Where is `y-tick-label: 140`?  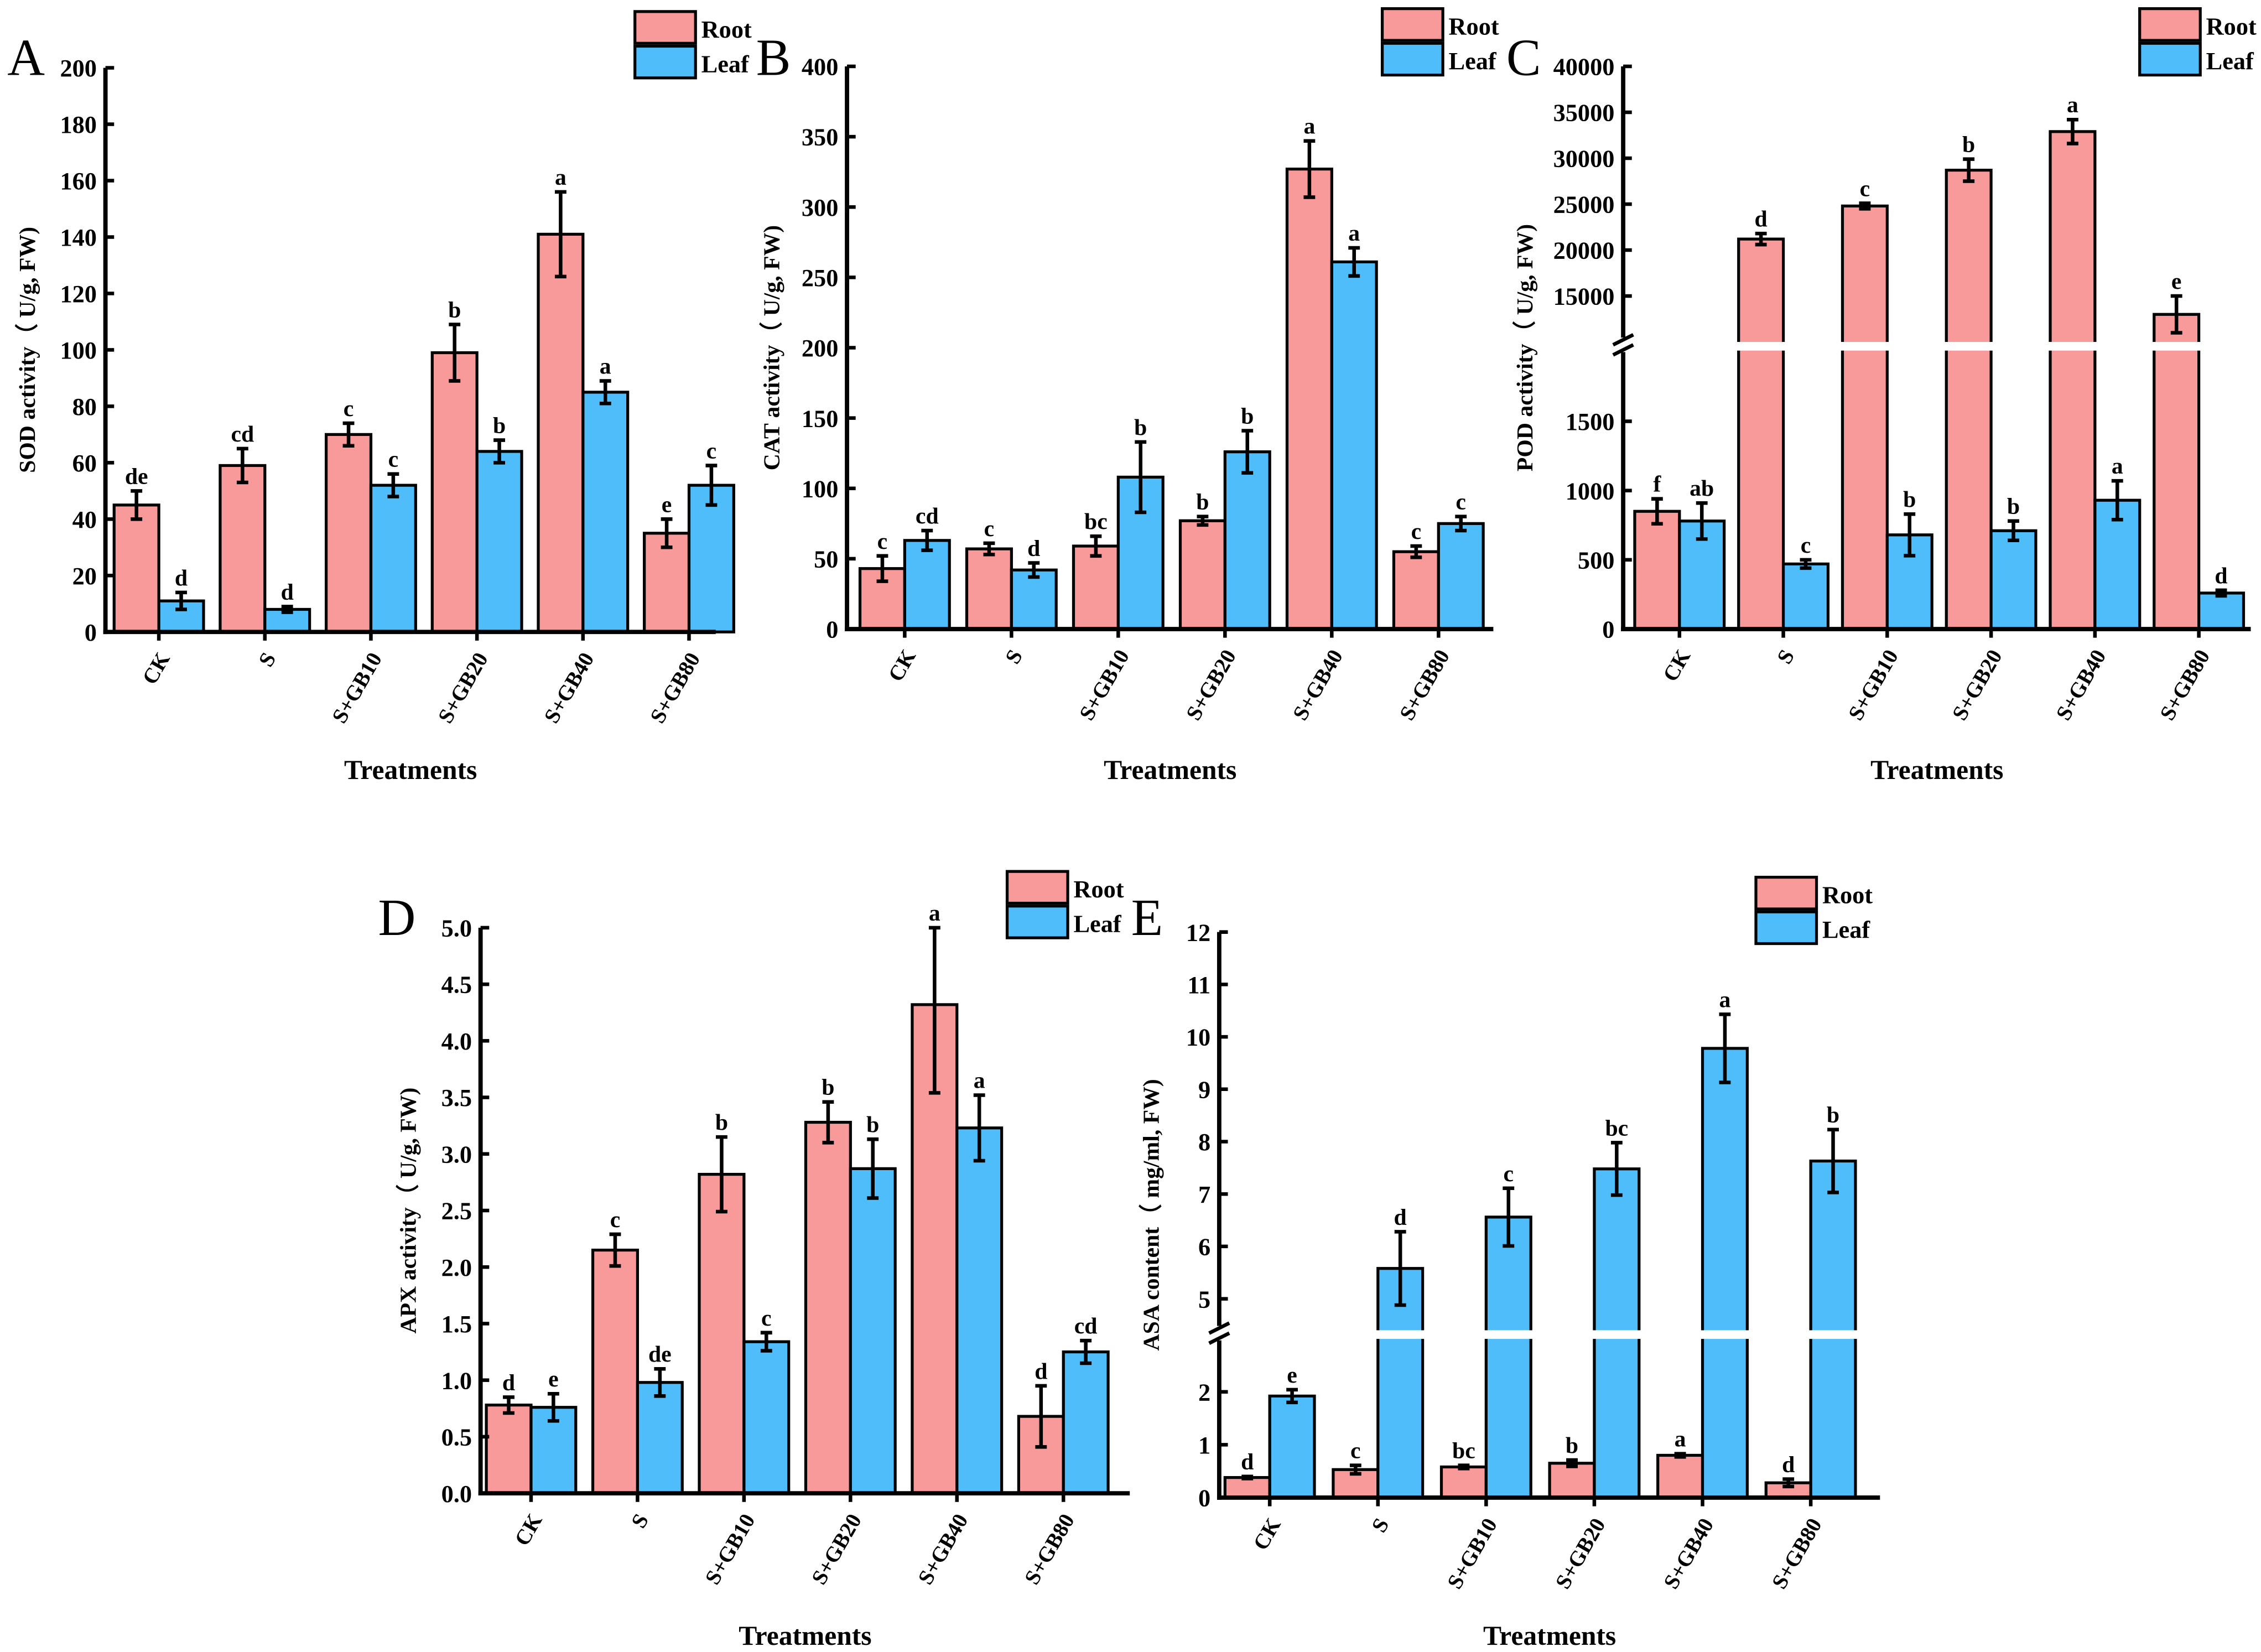
y-tick-label: 140 is located at coordinates (78, 237).